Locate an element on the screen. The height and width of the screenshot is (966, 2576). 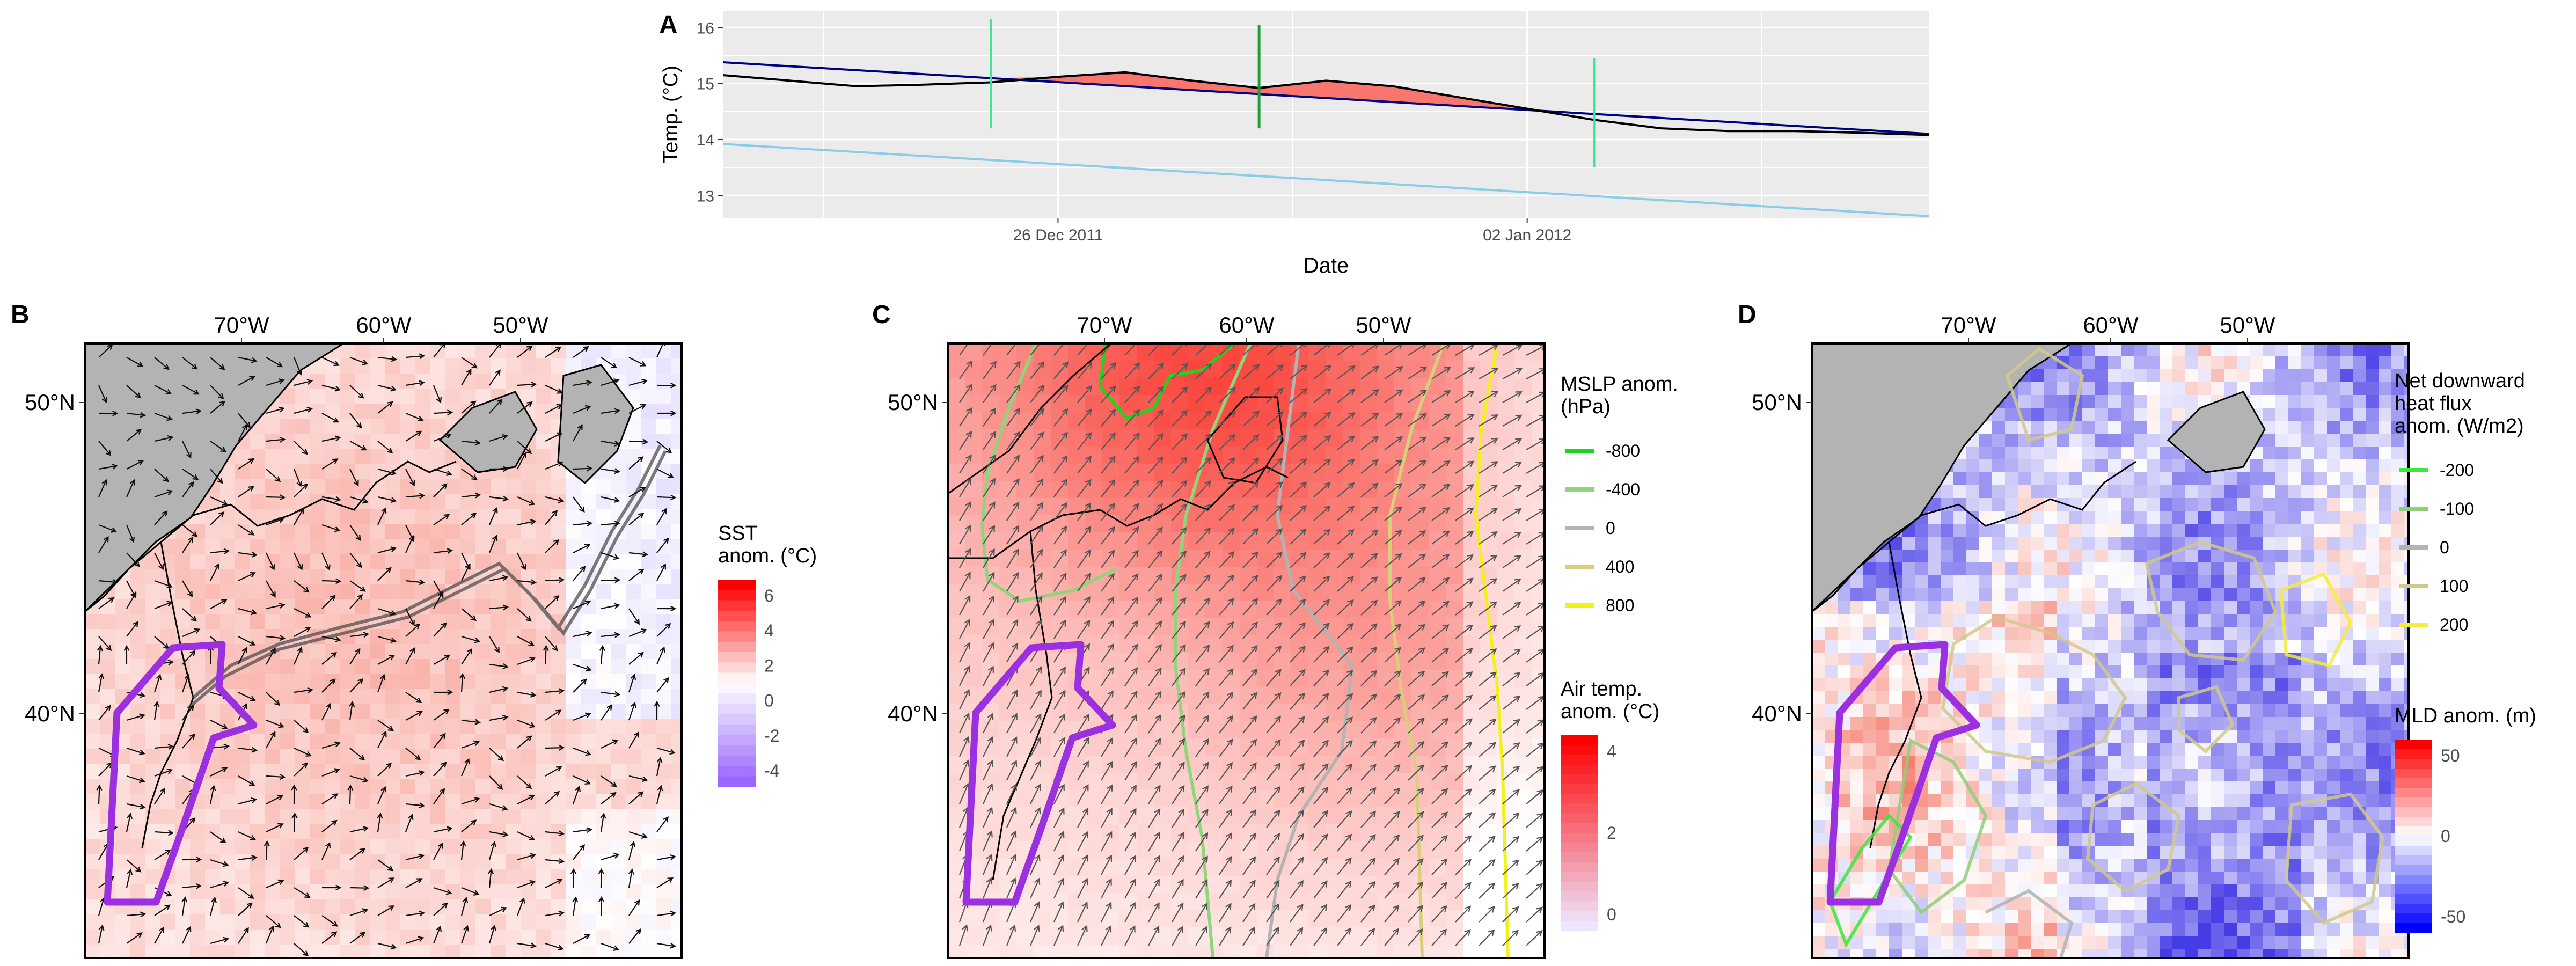
coastline is located at coordinates (271, 654).